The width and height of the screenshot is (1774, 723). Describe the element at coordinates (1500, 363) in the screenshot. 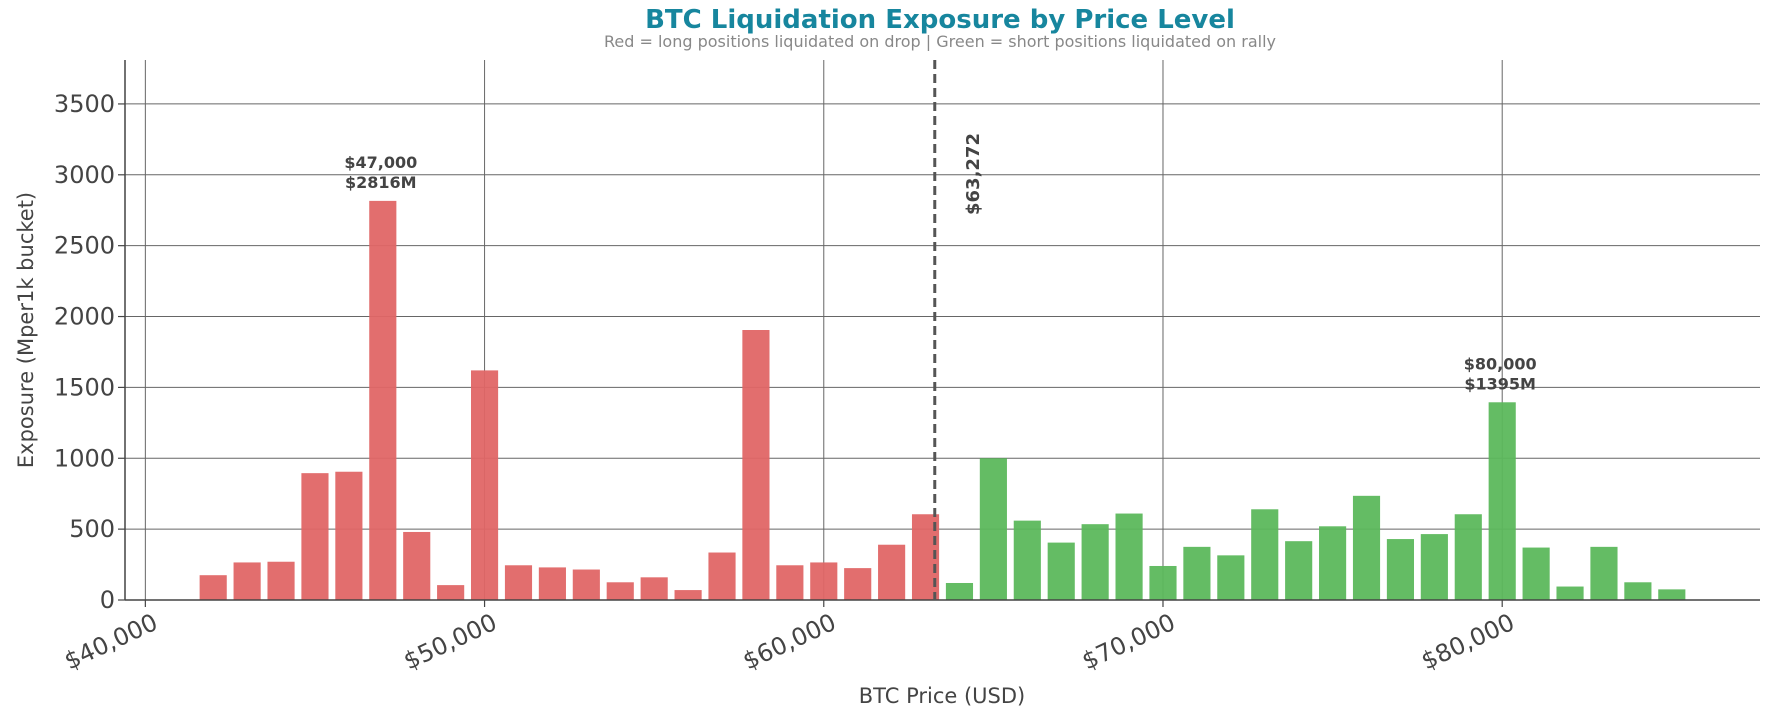

I see `annotation: $80,000` at that location.